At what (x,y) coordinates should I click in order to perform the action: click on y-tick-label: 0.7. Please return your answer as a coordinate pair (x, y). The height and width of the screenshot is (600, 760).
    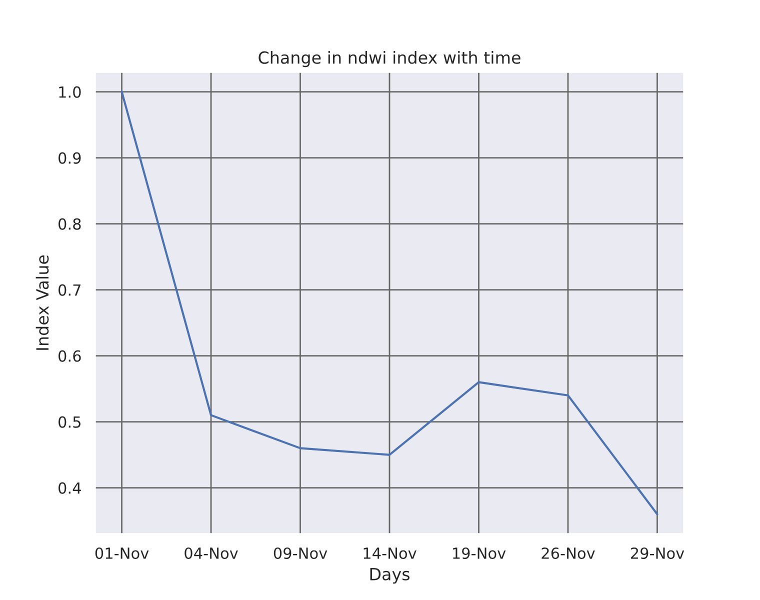
    Looking at the image, I should click on (69, 290).